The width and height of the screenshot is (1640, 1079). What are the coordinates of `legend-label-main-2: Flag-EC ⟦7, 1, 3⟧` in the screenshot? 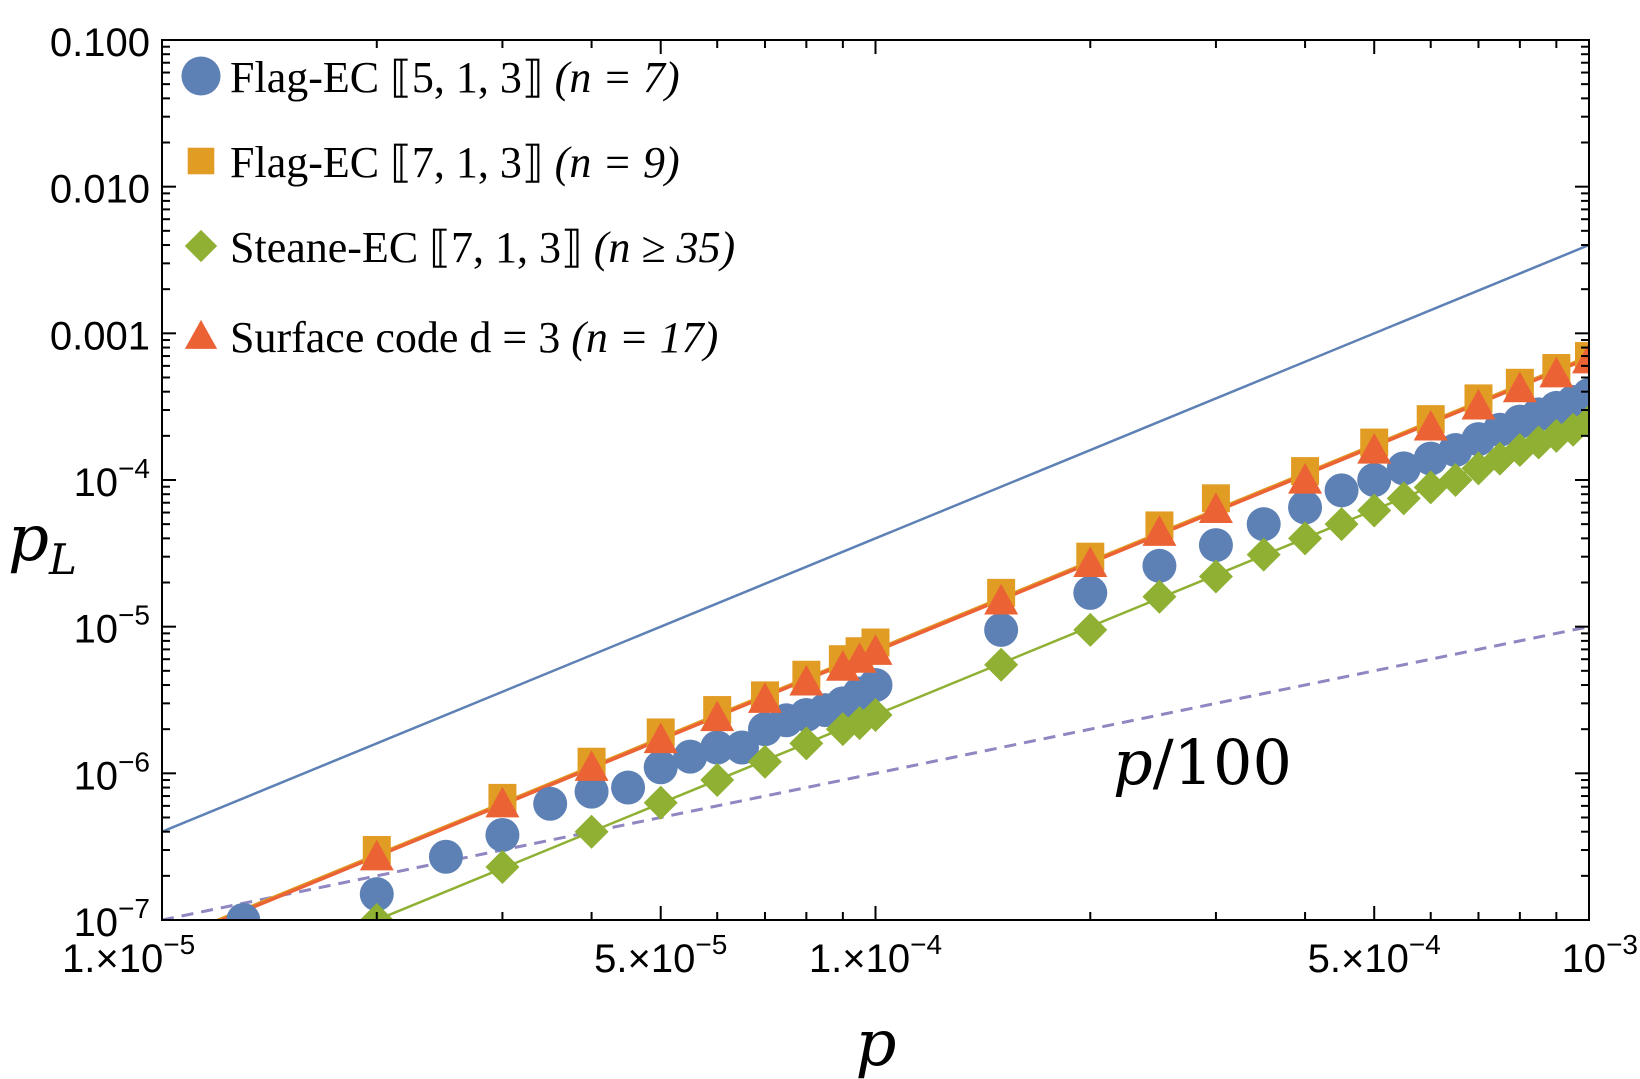 It's located at (392, 162).